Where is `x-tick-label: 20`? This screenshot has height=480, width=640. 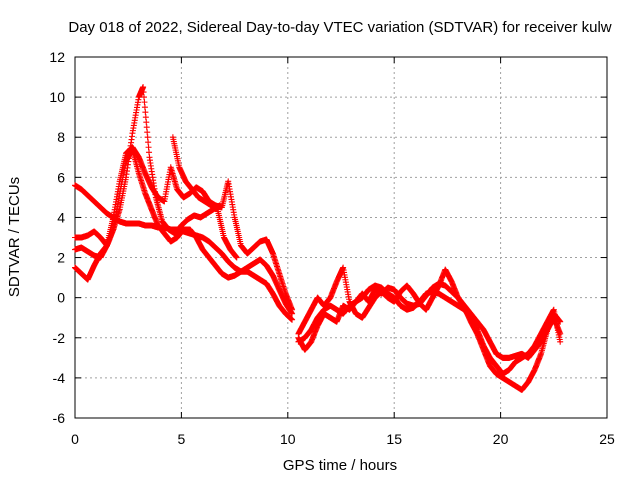
x-tick-label: 20 is located at coordinates (501, 439).